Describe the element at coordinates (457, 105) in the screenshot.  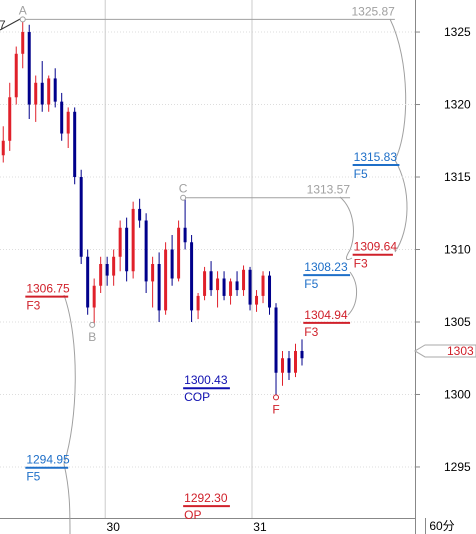
I see `y-tick-label: 1320` at that location.